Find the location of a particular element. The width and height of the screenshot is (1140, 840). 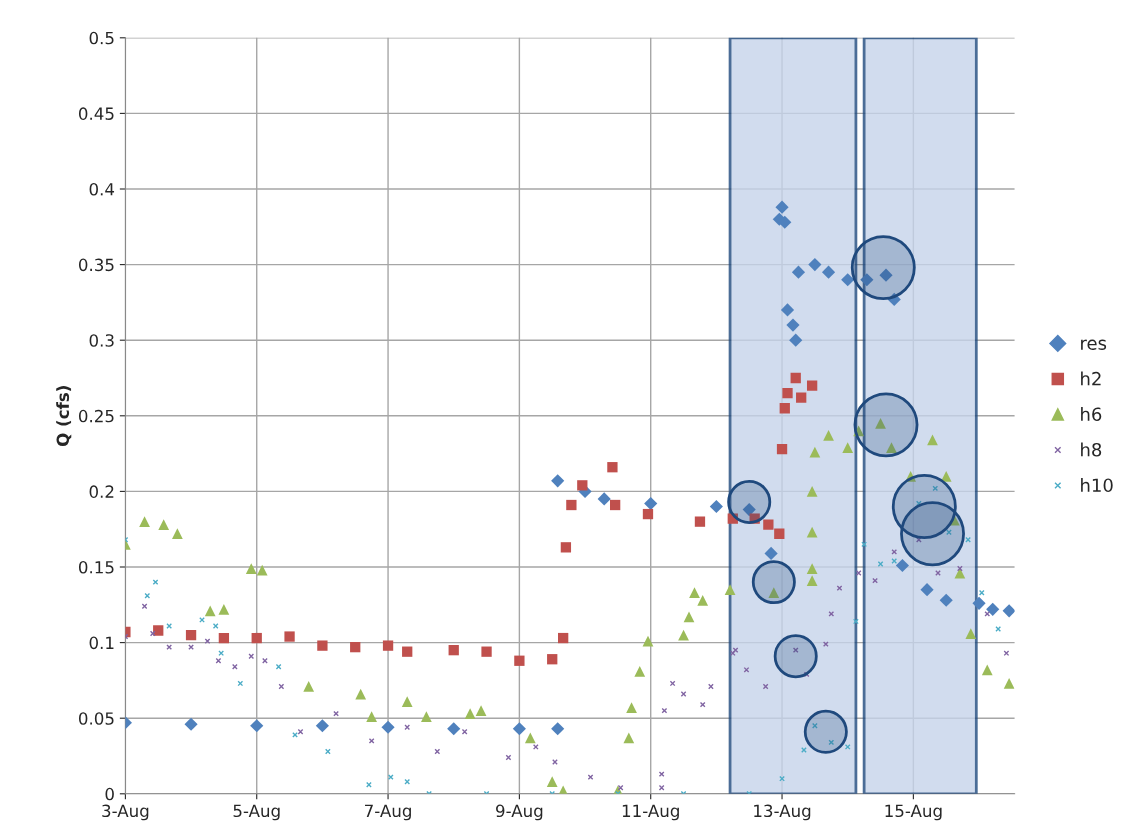

y-tick-label: 0 is located at coordinates (109, 794).